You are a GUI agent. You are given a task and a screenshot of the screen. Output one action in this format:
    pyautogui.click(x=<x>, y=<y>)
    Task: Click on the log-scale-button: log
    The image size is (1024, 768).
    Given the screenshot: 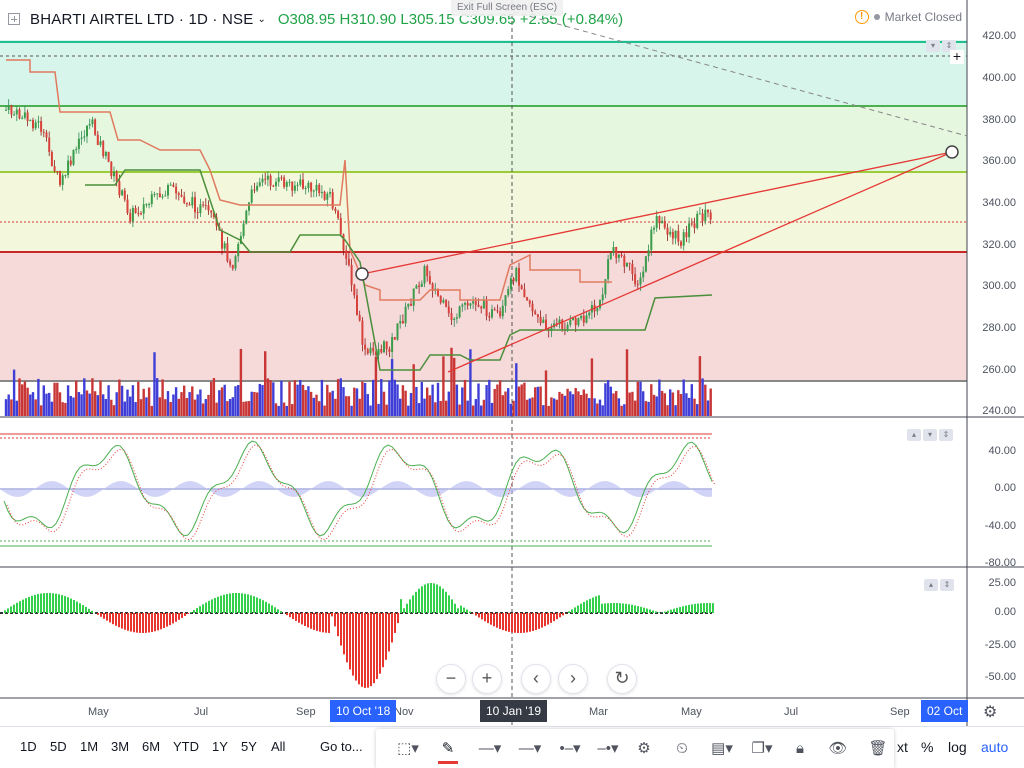 What is the action you would take?
    pyautogui.click(x=957, y=747)
    